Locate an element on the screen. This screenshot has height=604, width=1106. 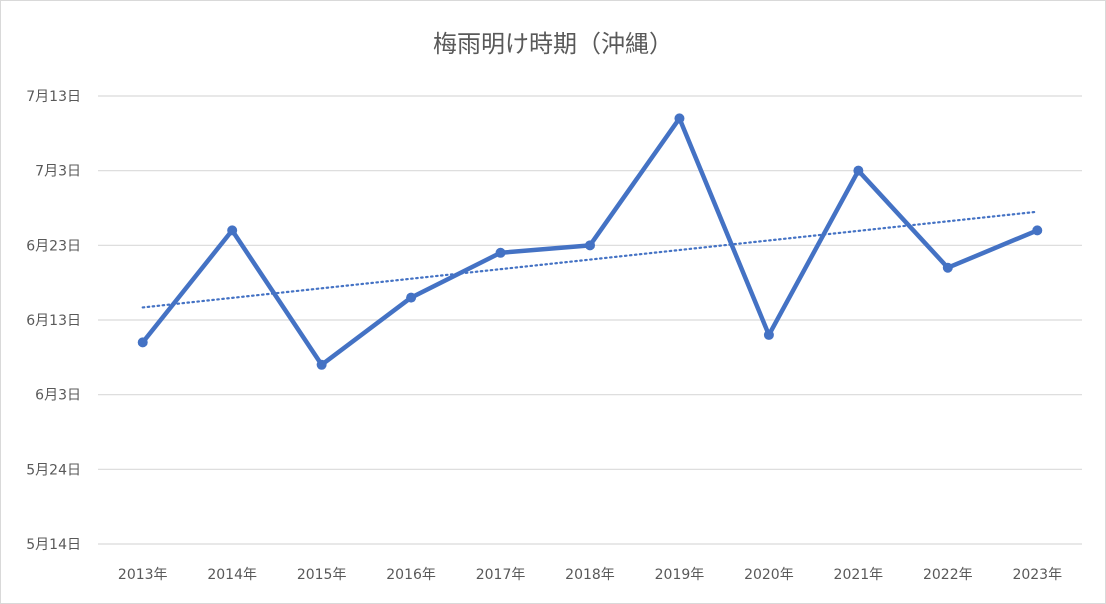
y-tick-label: 5月24日 is located at coordinates (53, 470).